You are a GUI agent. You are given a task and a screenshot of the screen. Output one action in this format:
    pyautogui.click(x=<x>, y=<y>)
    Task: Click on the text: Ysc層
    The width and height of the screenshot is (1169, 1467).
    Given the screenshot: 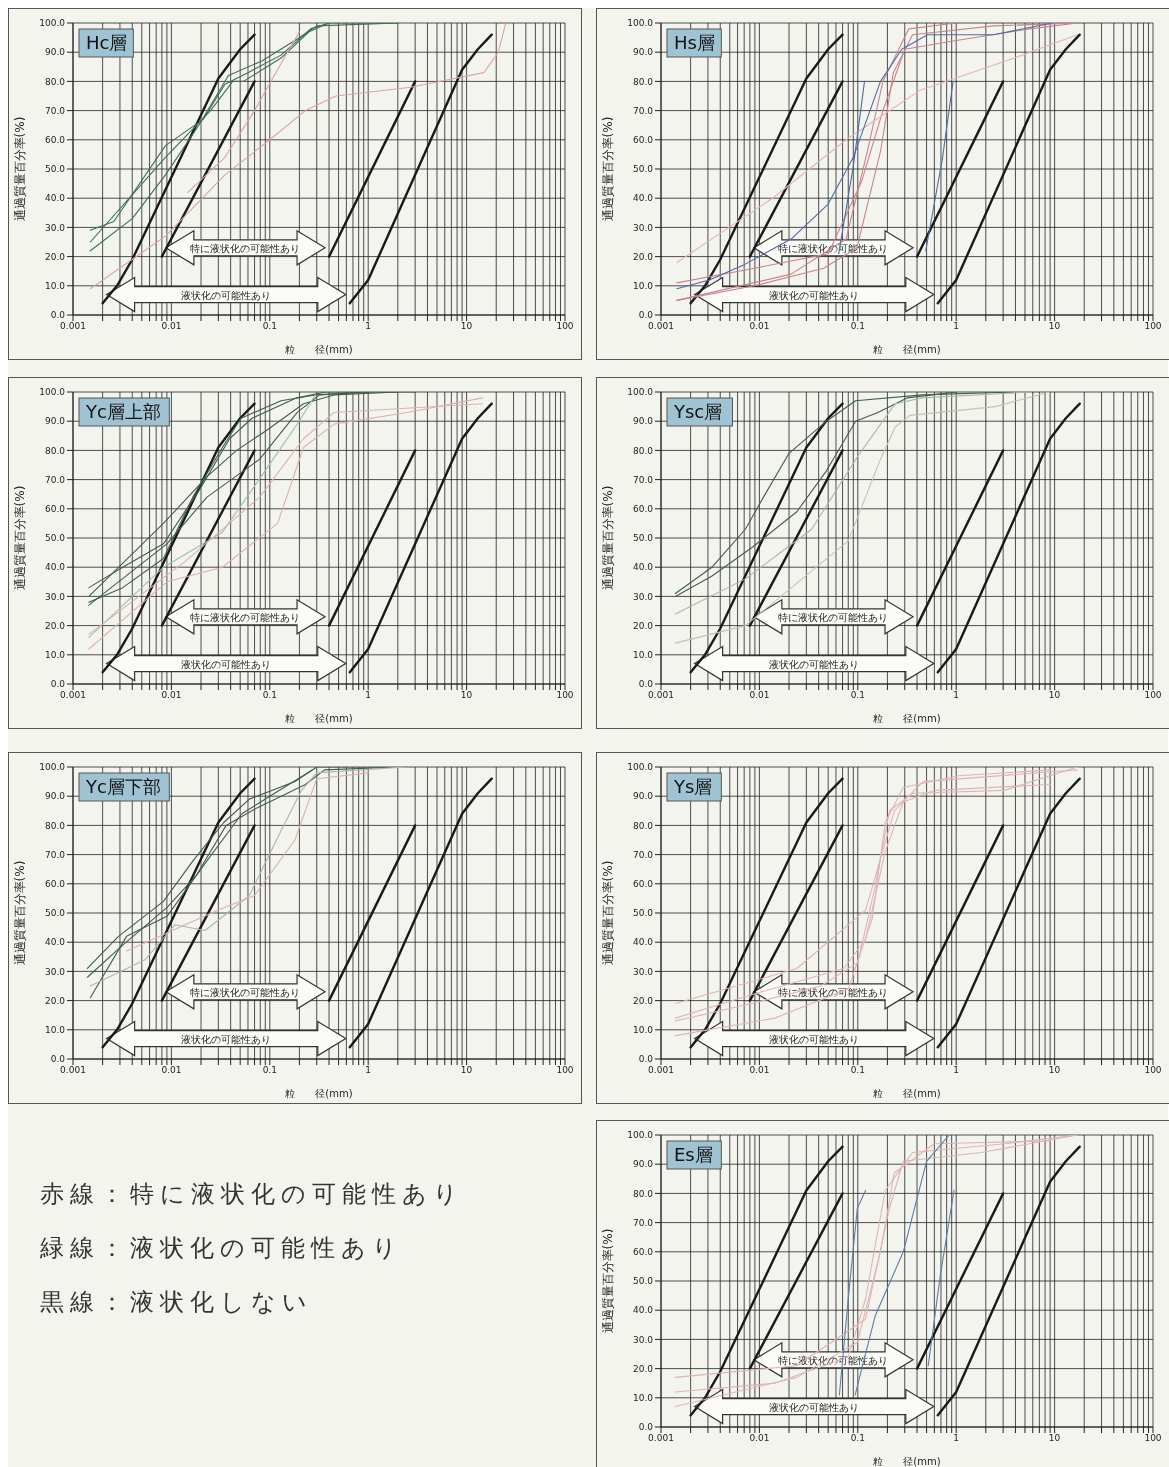 What is the action you would take?
    pyautogui.click(x=698, y=411)
    